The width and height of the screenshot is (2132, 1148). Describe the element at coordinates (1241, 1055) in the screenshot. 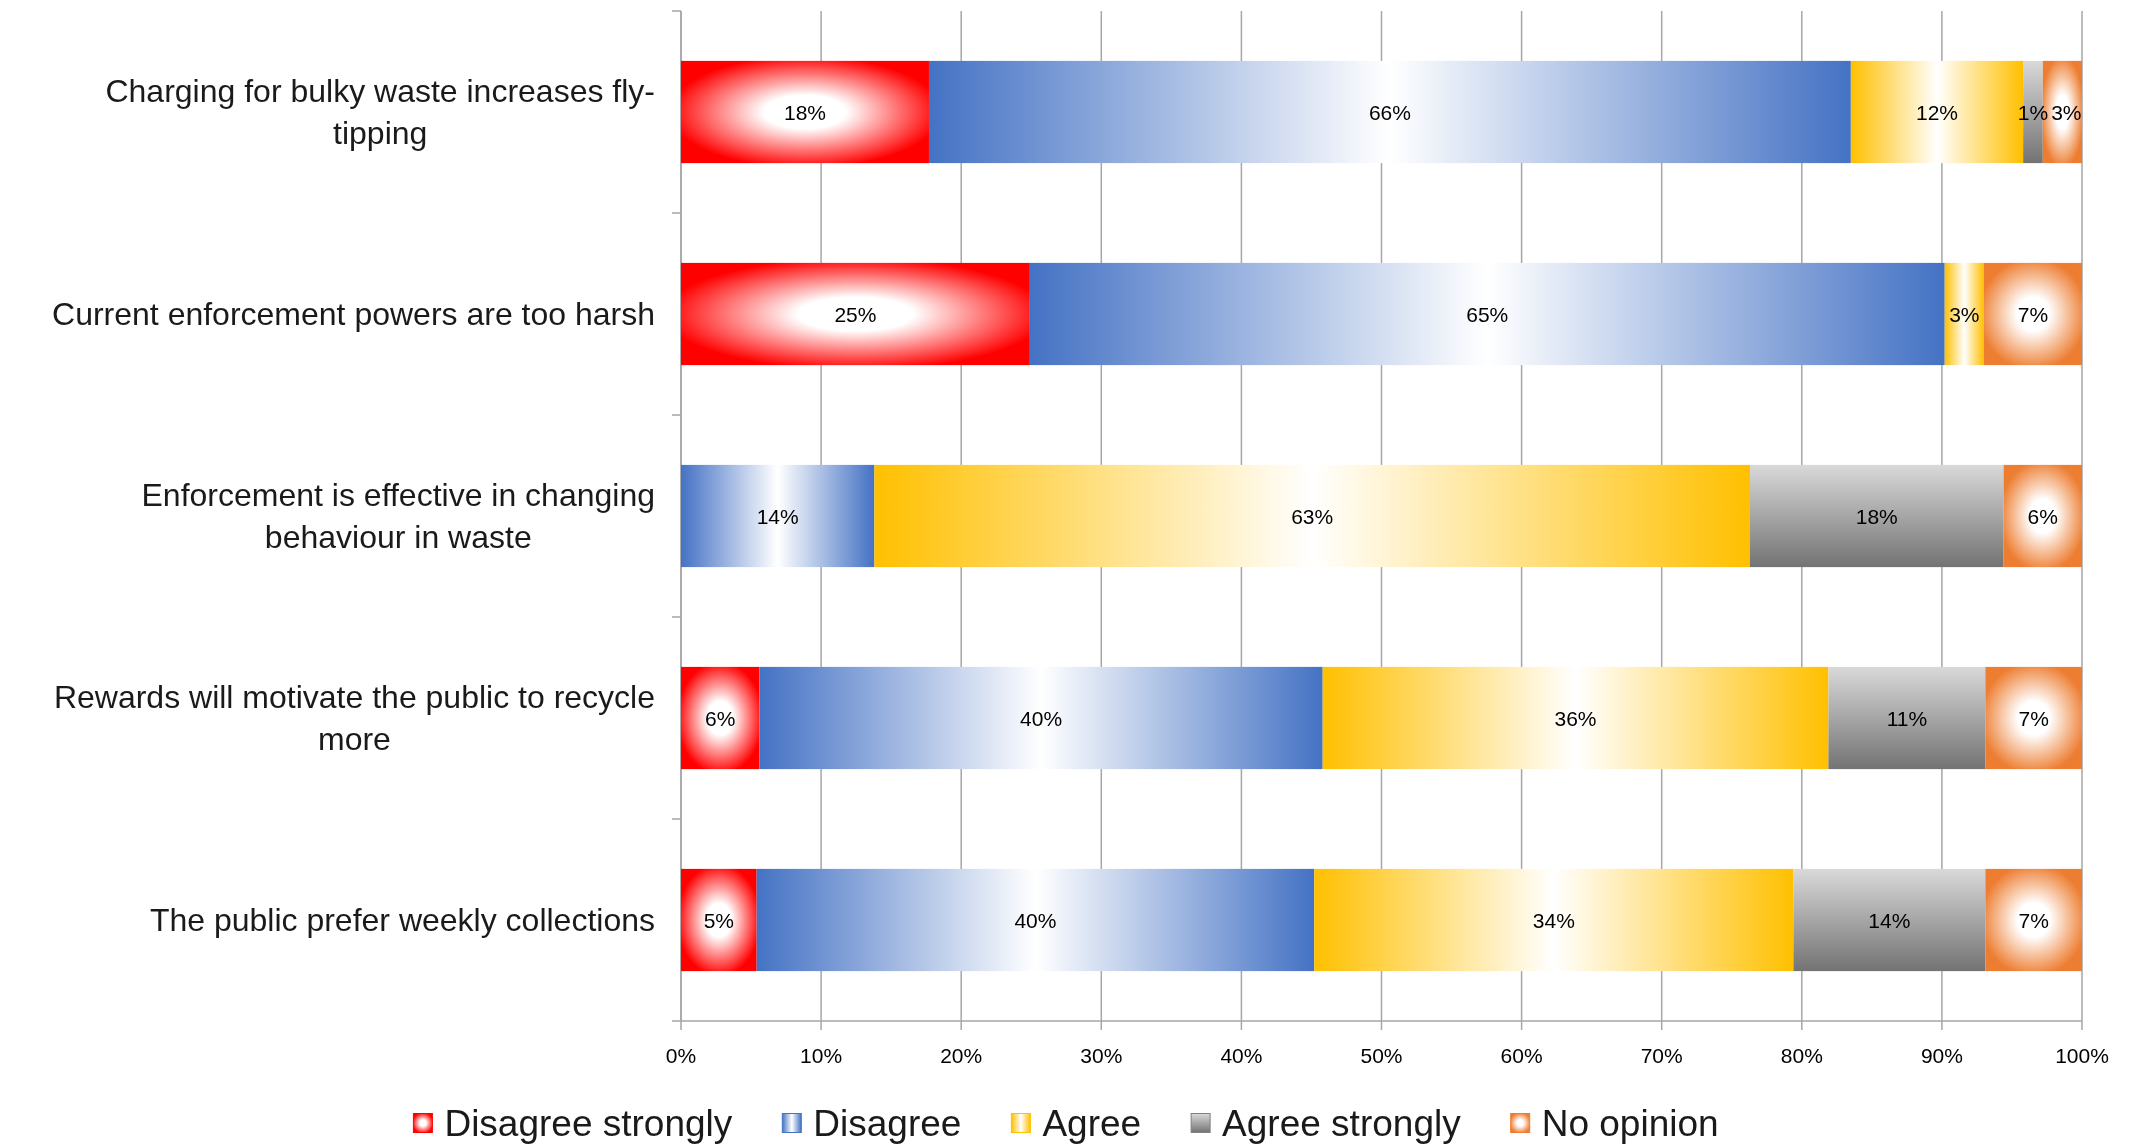

I see `x-tick-label: 40%` at that location.